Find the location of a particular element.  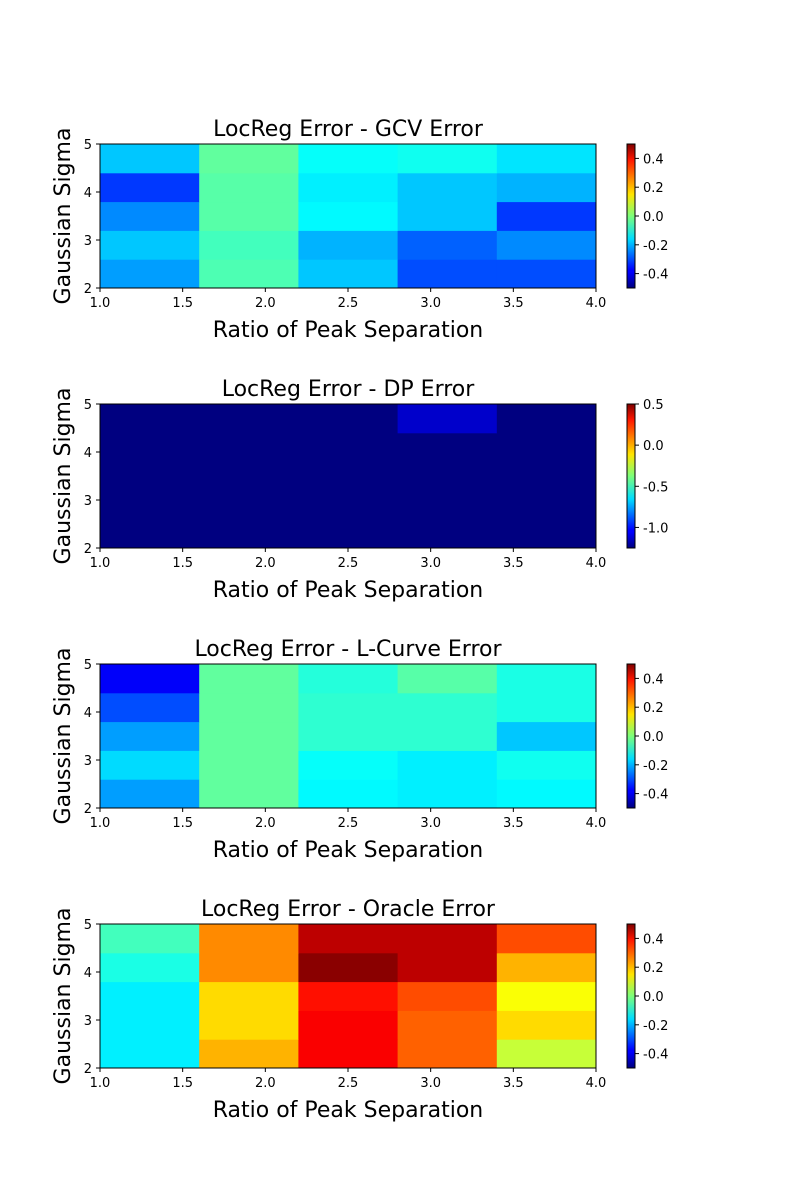

x-tick-label: 2.0 is located at coordinates (265, 563).